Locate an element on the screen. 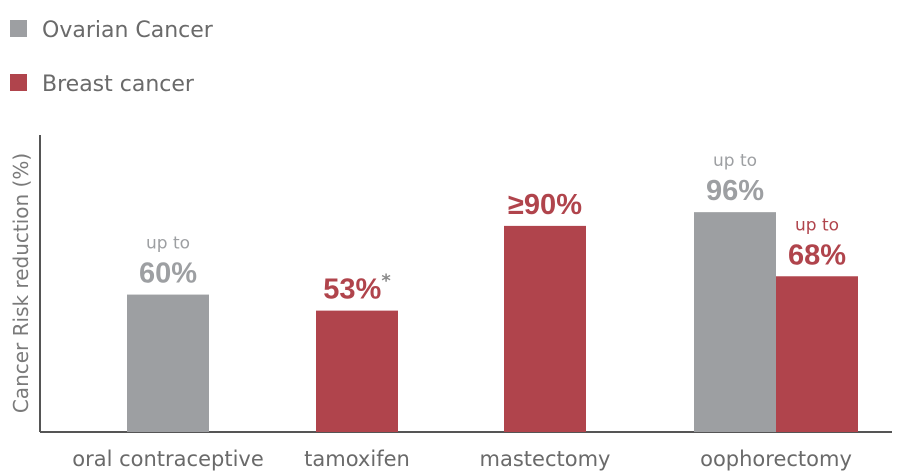 This screenshot has height=471, width=907. category-label: oophorectomy is located at coordinates (776, 459).